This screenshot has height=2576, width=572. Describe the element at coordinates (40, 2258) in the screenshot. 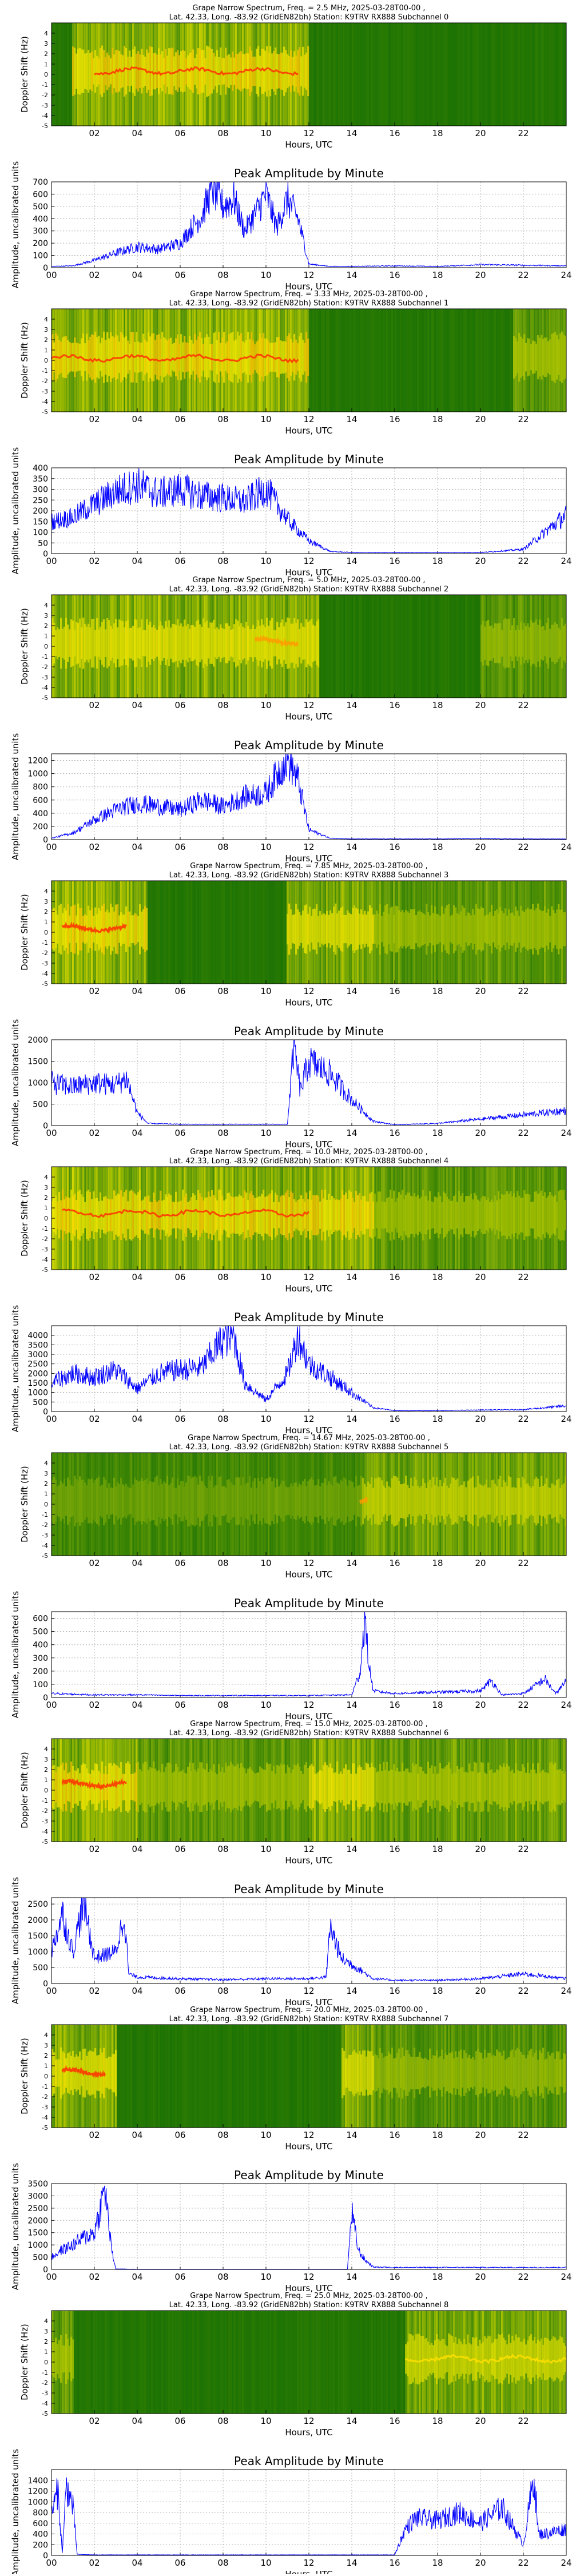

I see `y-tick-label: 500` at that location.